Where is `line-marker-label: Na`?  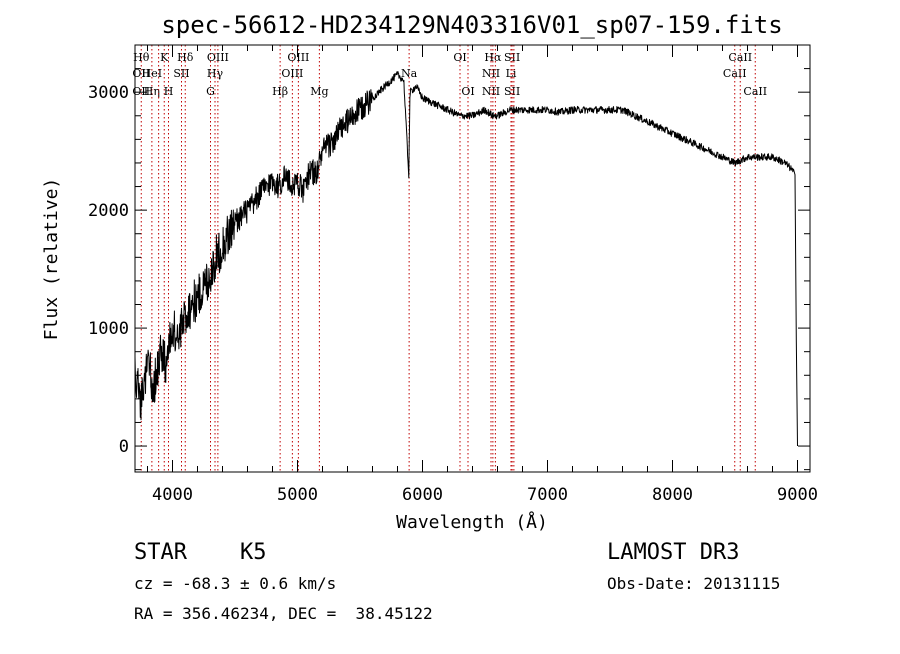
line-marker-label: Na is located at coordinates (409, 73).